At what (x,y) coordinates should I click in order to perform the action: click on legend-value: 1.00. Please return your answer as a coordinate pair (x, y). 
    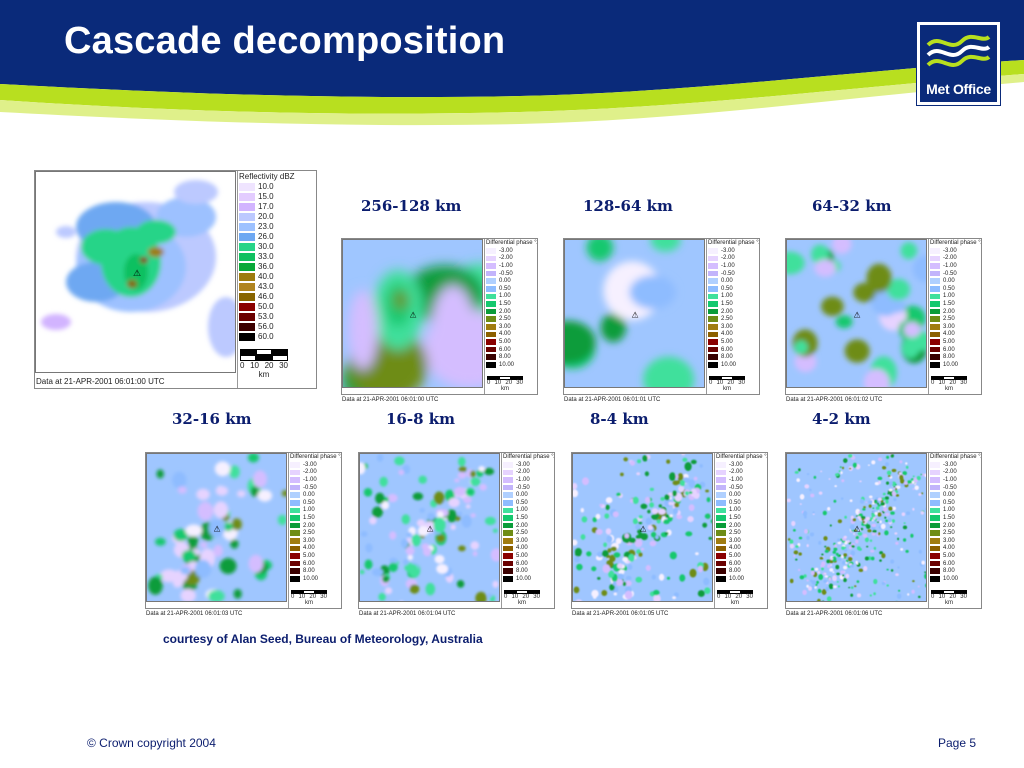
    Looking at the image, I should click on (309, 510).